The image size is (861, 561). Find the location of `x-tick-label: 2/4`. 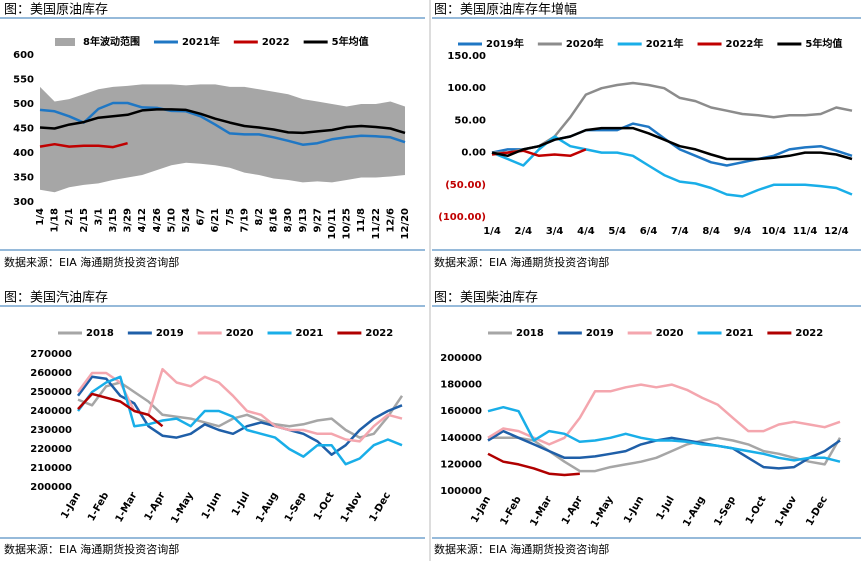

x-tick-label: 2/4 is located at coordinates (524, 231).